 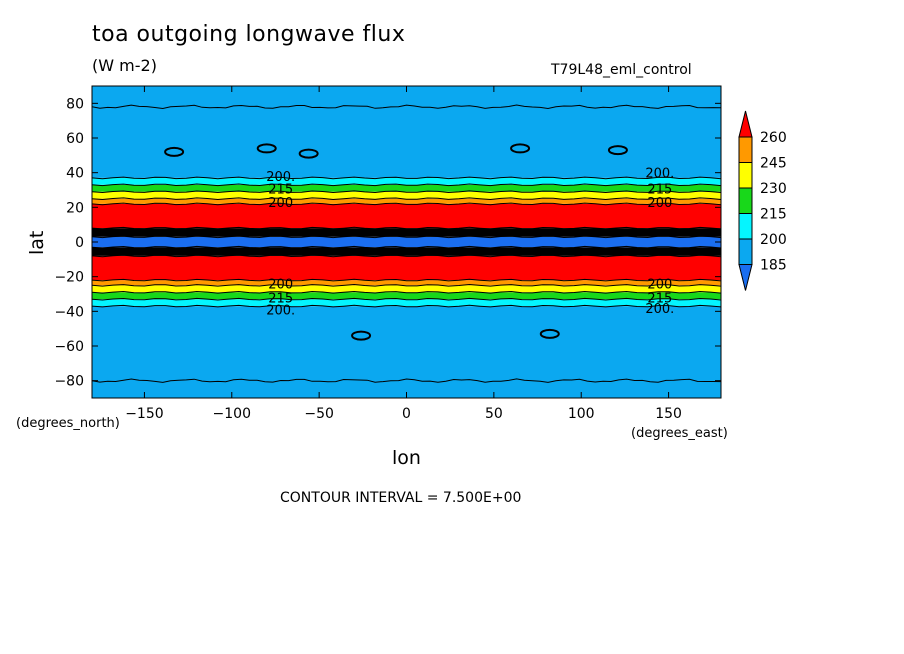 I want to click on y-axis-units: (degrees_north), so click(x=68, y=423).